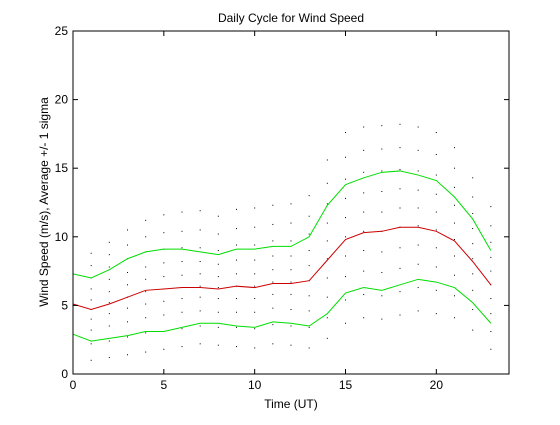 This screenshot has height=425, width=560. I want to click on y-tick-label: 25, so click(62, 31).